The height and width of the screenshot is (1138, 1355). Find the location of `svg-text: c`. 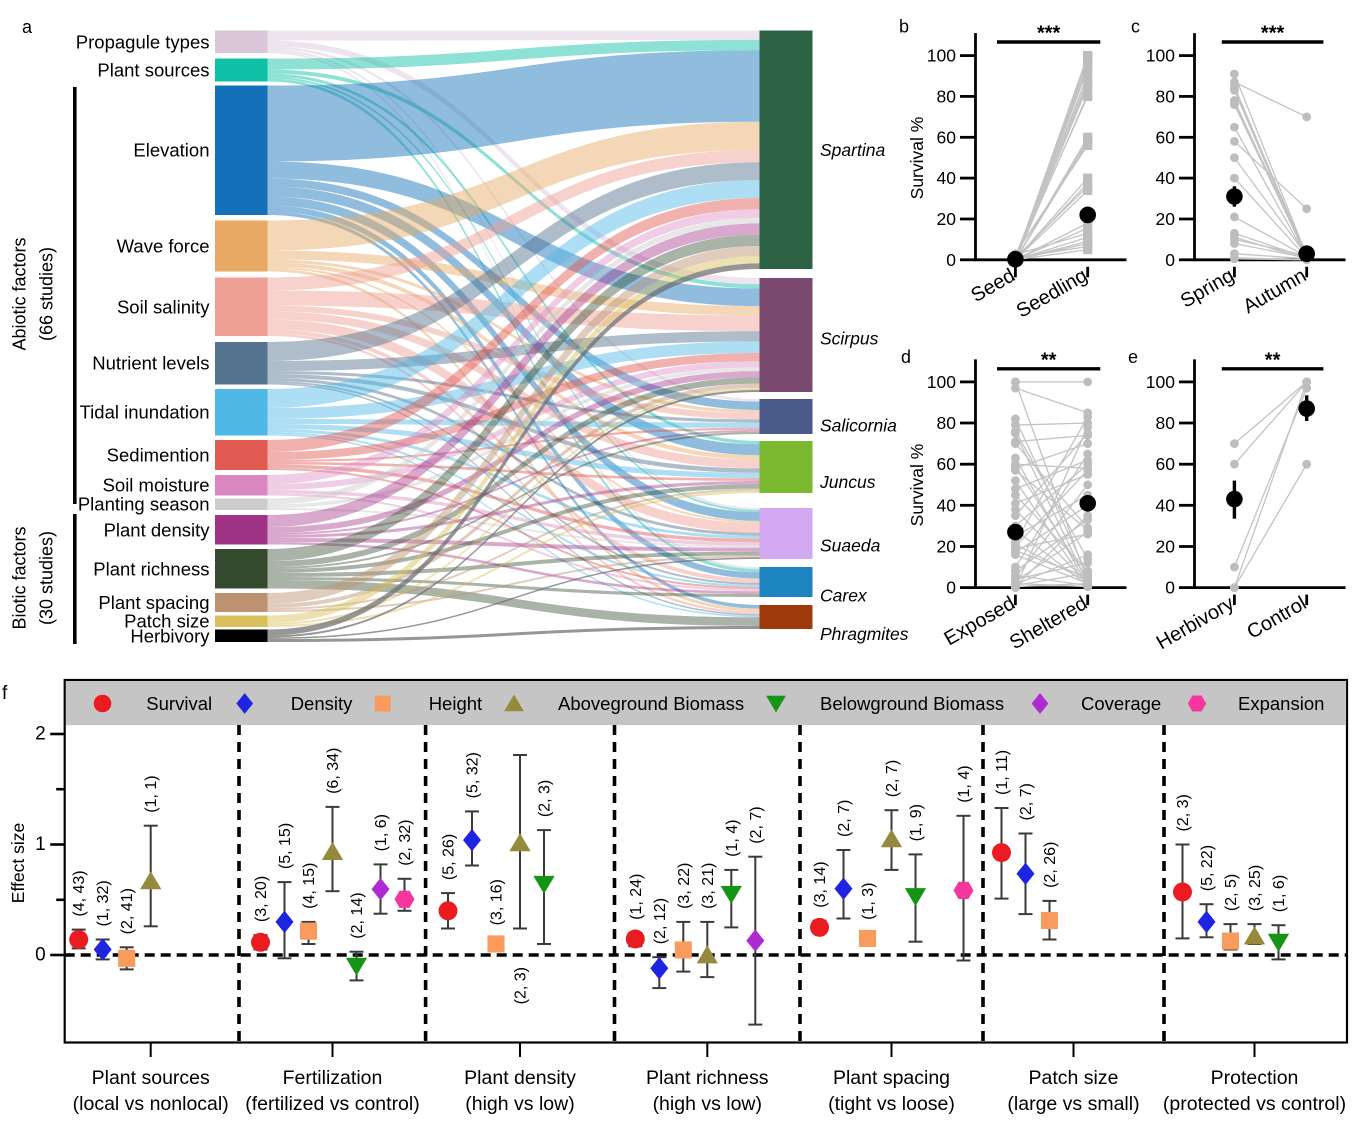

svg-text: c is located at coordinates (1135, 27).